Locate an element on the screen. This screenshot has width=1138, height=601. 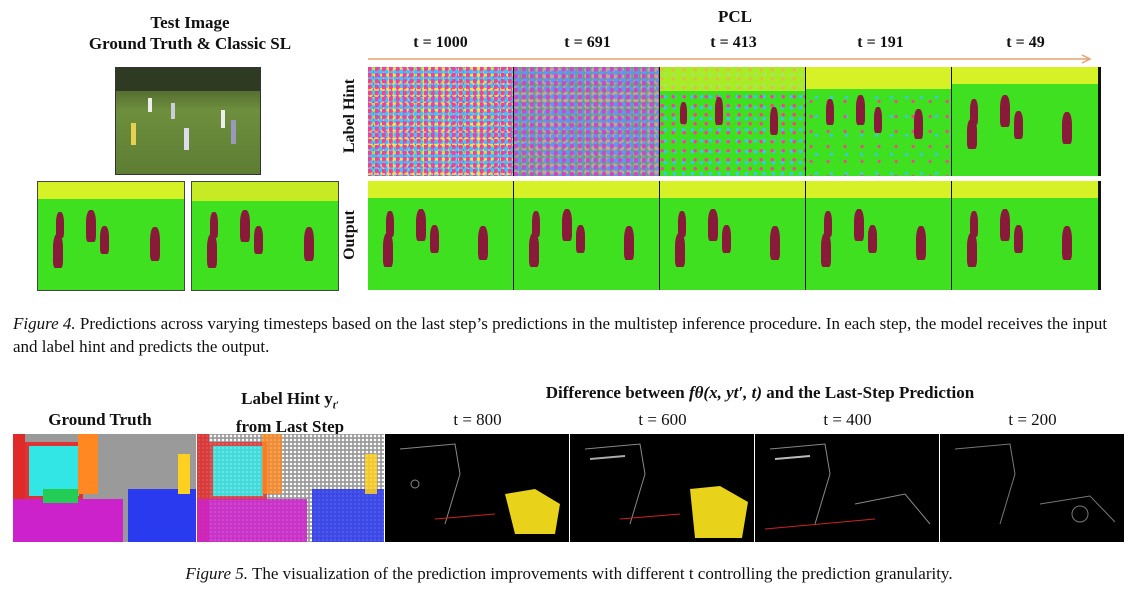
difference-suffix: and the Last-Step Prediction is located at coordinates (868, 392).